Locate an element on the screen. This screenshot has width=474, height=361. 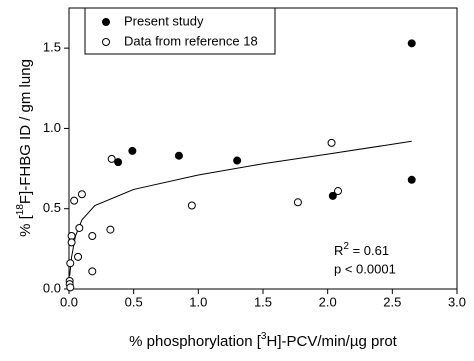
x-tick-label: 0.5 is located at coordinates (134, 301).